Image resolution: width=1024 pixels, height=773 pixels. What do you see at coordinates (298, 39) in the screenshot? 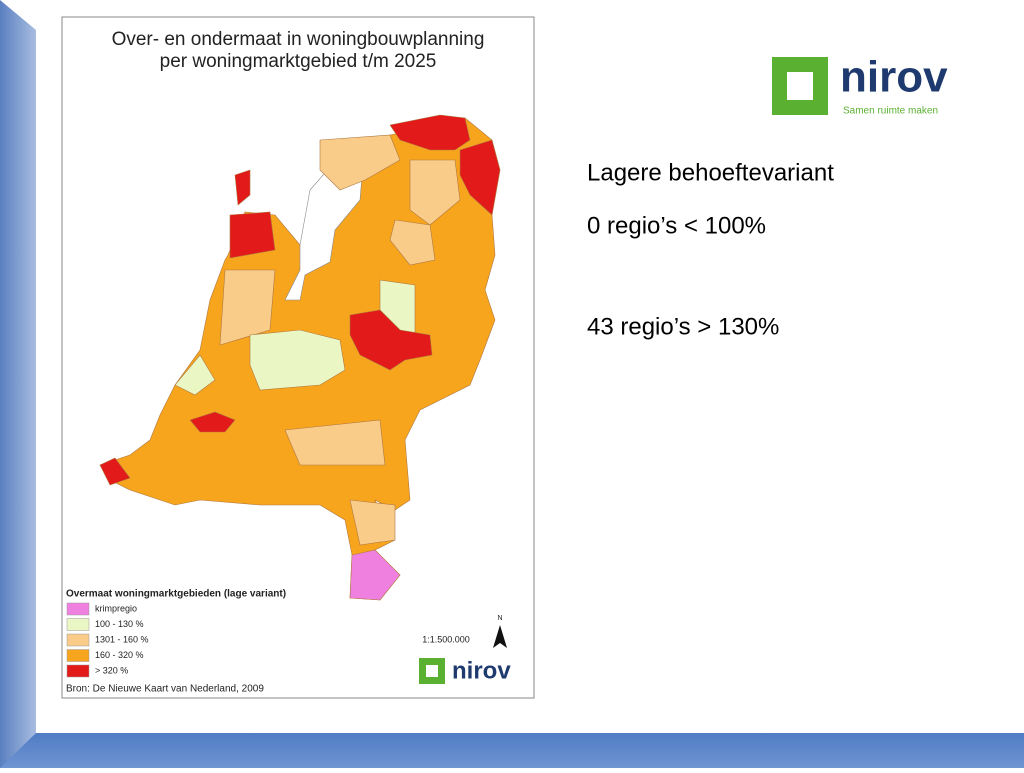
I see `map-title: Over- en ondermaat in woningbouwplanning` at bounding box center [298, 39].